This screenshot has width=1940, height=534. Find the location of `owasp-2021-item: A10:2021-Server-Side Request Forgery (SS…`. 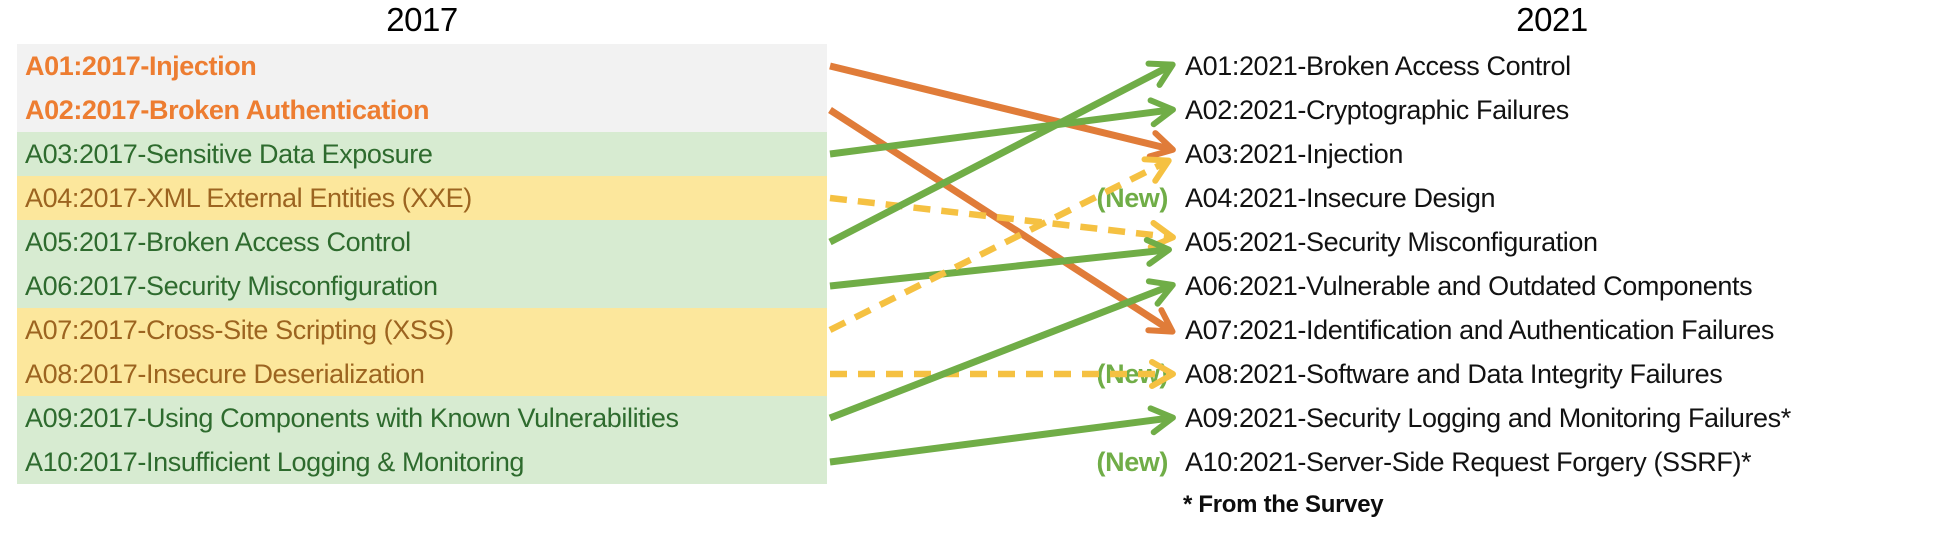

owasp-2021-item: A10:2021-Server-Side Request Forgery (SS… is located at coordinates (1468, 461).